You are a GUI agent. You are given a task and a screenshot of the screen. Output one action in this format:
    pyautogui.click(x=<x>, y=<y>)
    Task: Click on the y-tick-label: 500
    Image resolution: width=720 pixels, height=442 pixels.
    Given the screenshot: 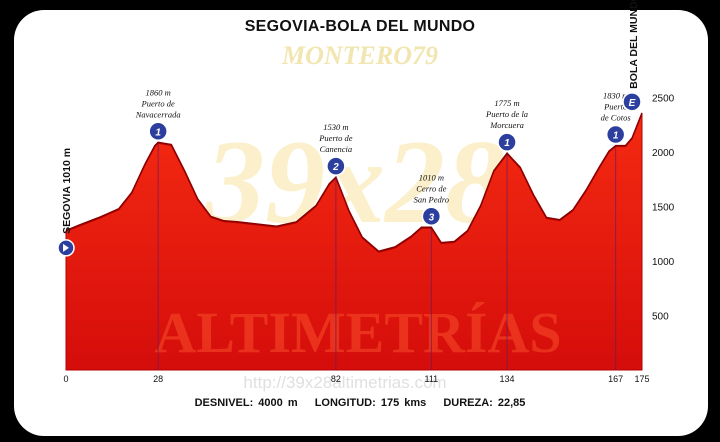 What is the action you would take?
    pyautogui.click(x=660, y=317)
    